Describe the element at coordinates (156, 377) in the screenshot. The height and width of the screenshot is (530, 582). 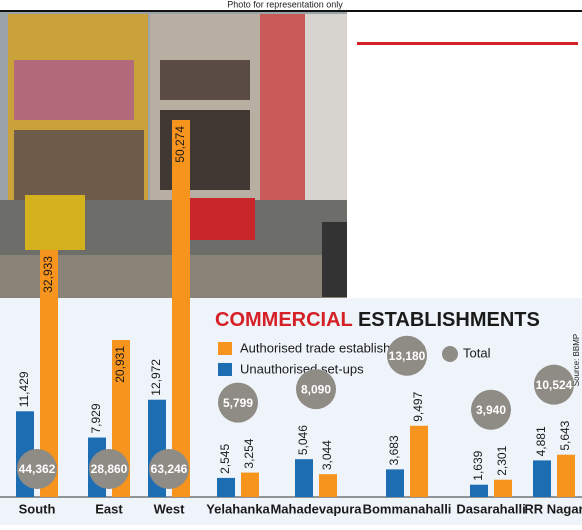
I see `value-label: 12,972` at that location.